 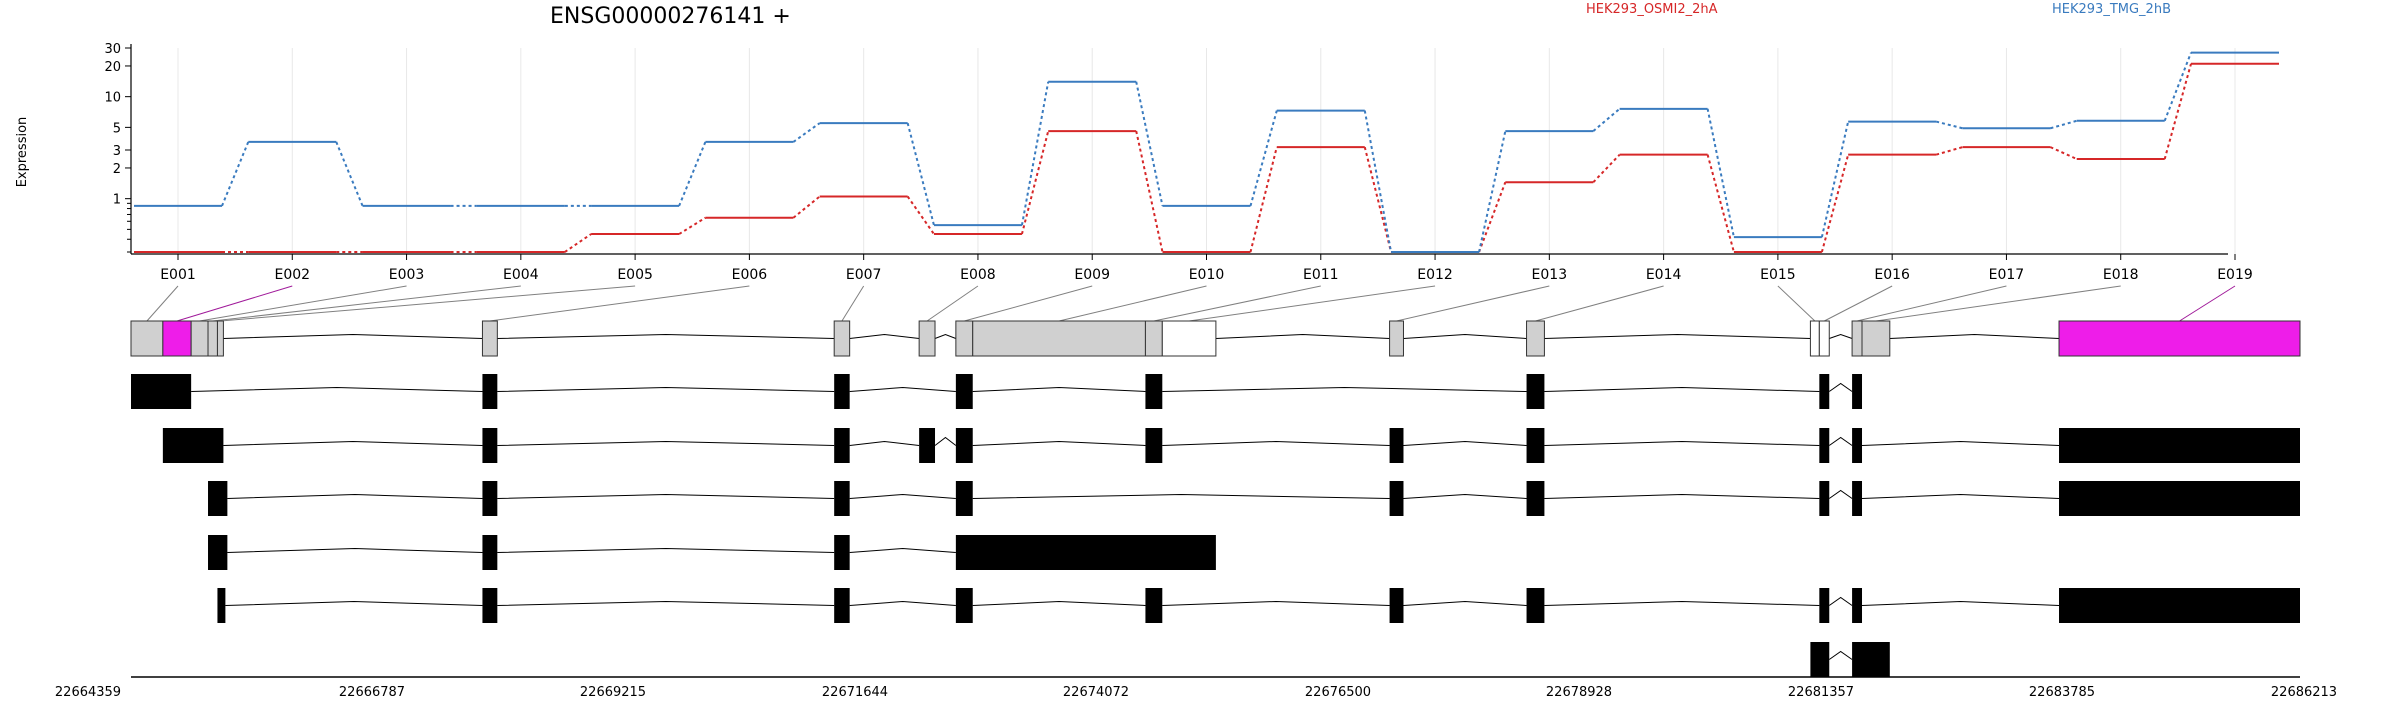 What do you see at coordinates (521, 275) in the screenshot?
I see `x-tick-label-e004: E004` at bounding box center [521, 275].